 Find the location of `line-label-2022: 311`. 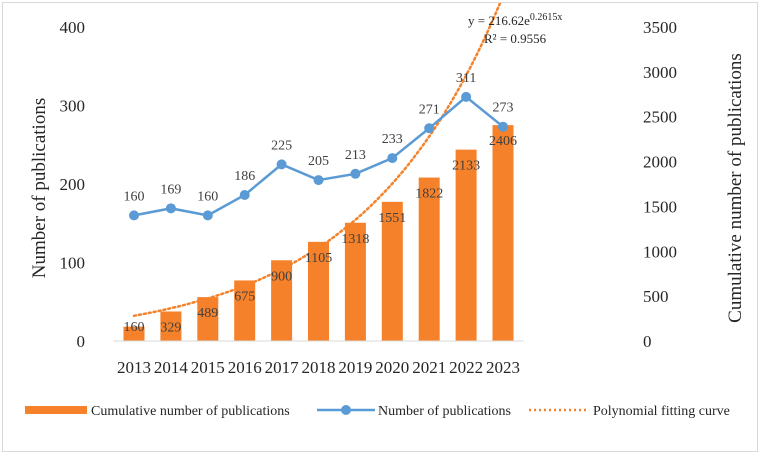

line-label-2022: 311 is located at coordinates (466, 78).